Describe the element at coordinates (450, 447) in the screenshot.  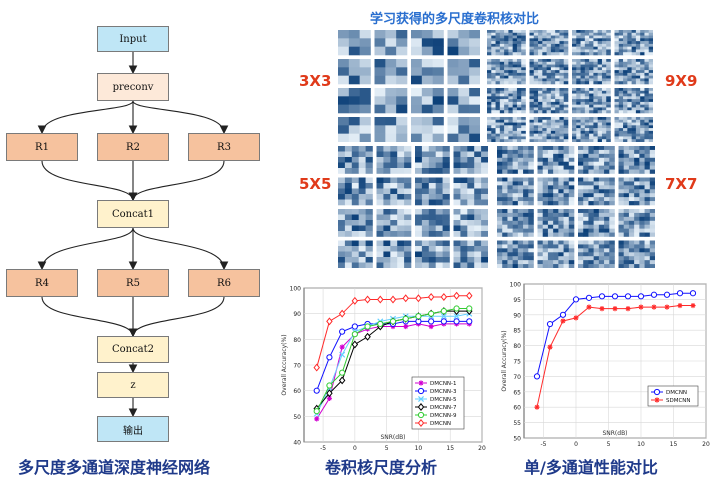
I see `x-tick-label: 15` at that location.